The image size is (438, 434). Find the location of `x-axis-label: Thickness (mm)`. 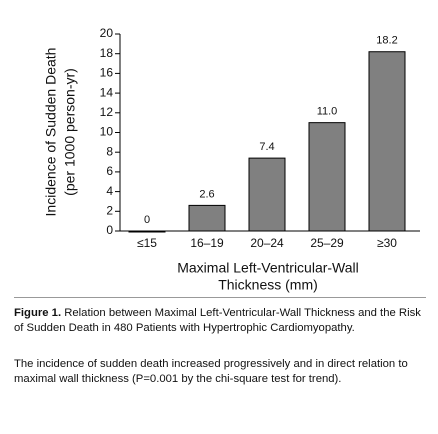

x-axis-label: Thickness (mm) is located at coordinates (268, 285).